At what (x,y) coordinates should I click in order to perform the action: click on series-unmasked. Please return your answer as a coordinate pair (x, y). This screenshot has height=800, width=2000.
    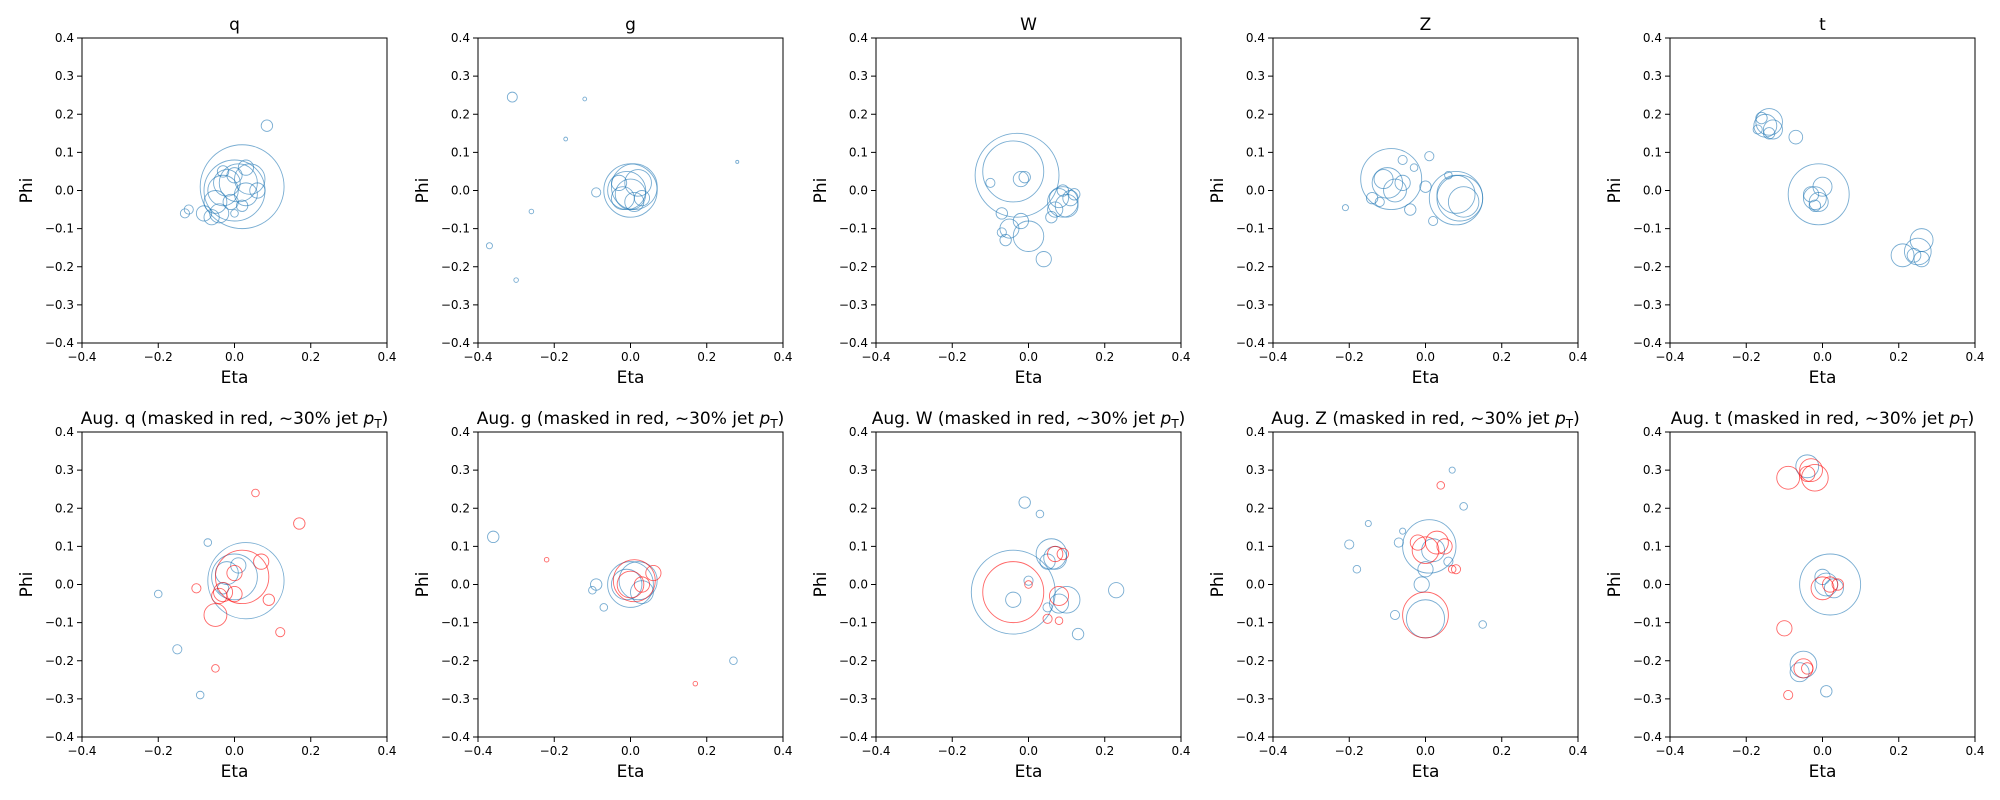
    Looking at the image, I should click on (1412, 187).